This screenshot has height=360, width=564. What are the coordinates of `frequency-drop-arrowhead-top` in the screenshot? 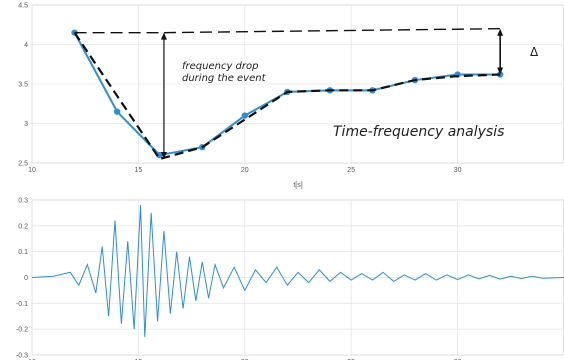 It's located at (163, 36).